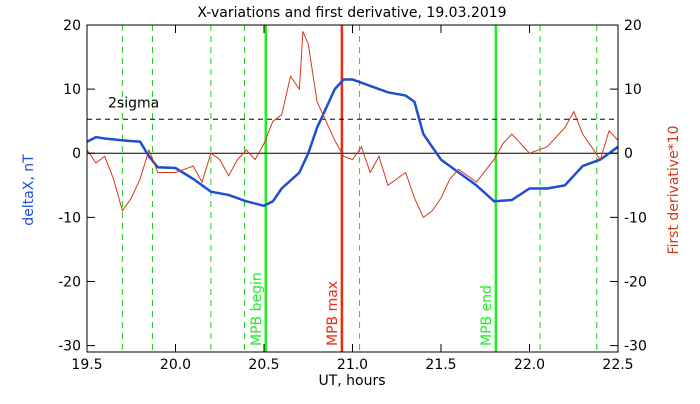 This screenshot has height=404, width=700. I want to click on y-axis-label: deltaX, nT, so click(29, 190).